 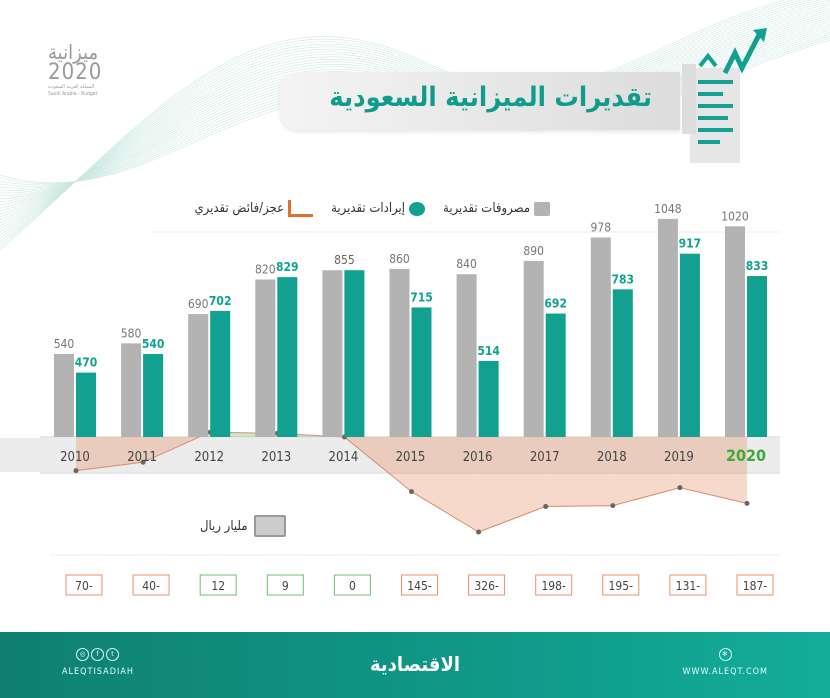 I want to click on balance-box-2018, so click(x=621, y=585).